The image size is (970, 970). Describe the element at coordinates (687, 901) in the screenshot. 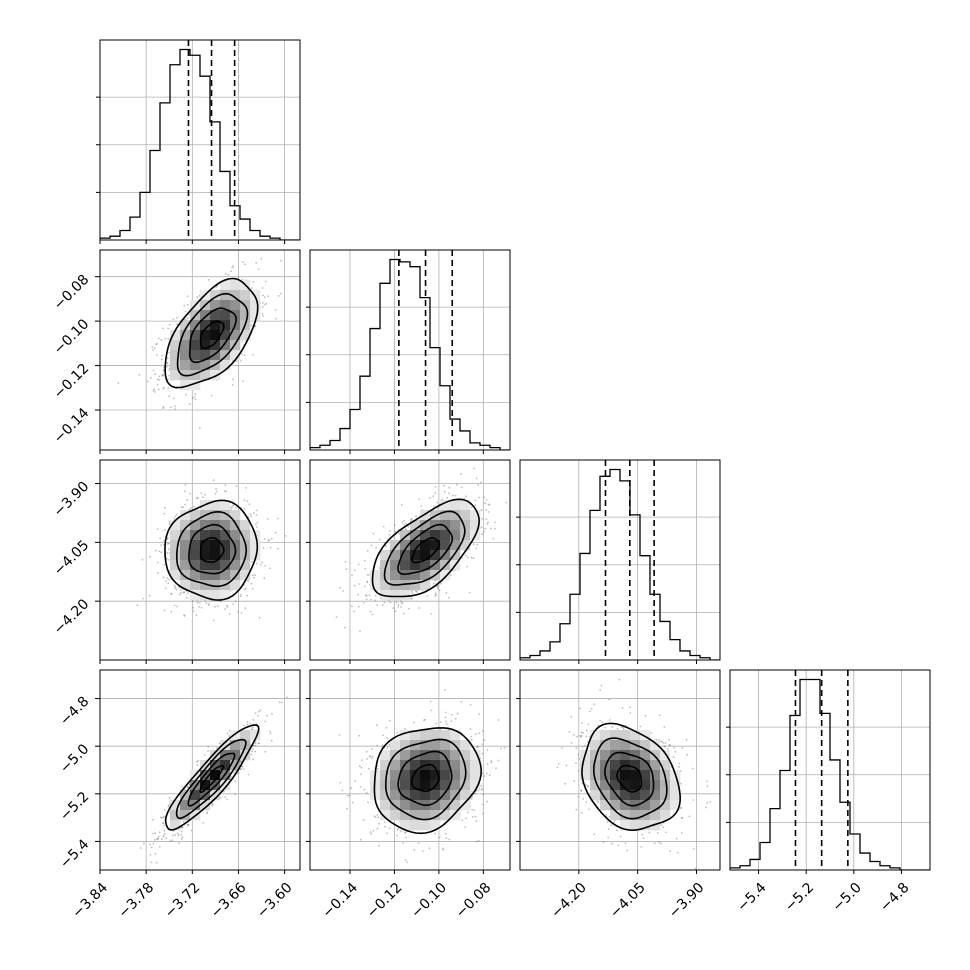

I see `x-tick-label: −3.90` at that location.